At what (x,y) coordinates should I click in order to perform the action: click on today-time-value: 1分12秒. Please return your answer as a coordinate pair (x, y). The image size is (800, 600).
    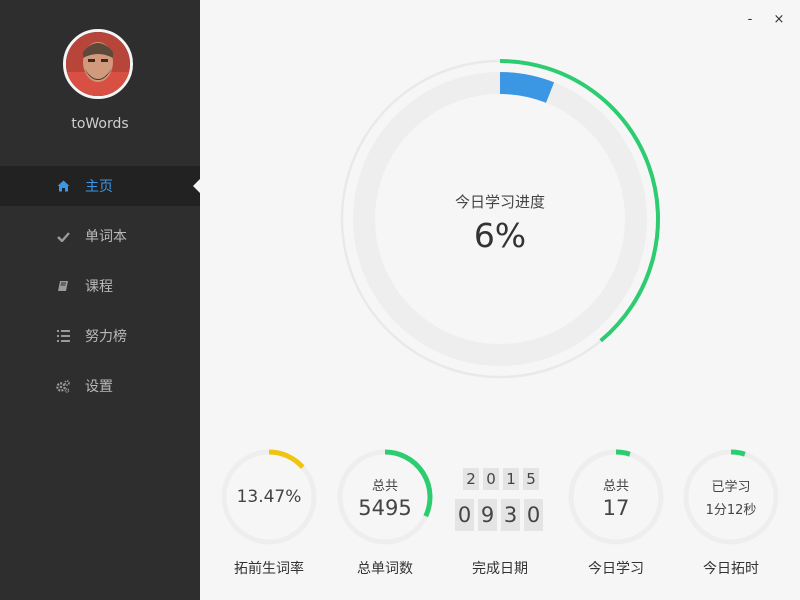
    Looking at the image, I should click on (731, 510).